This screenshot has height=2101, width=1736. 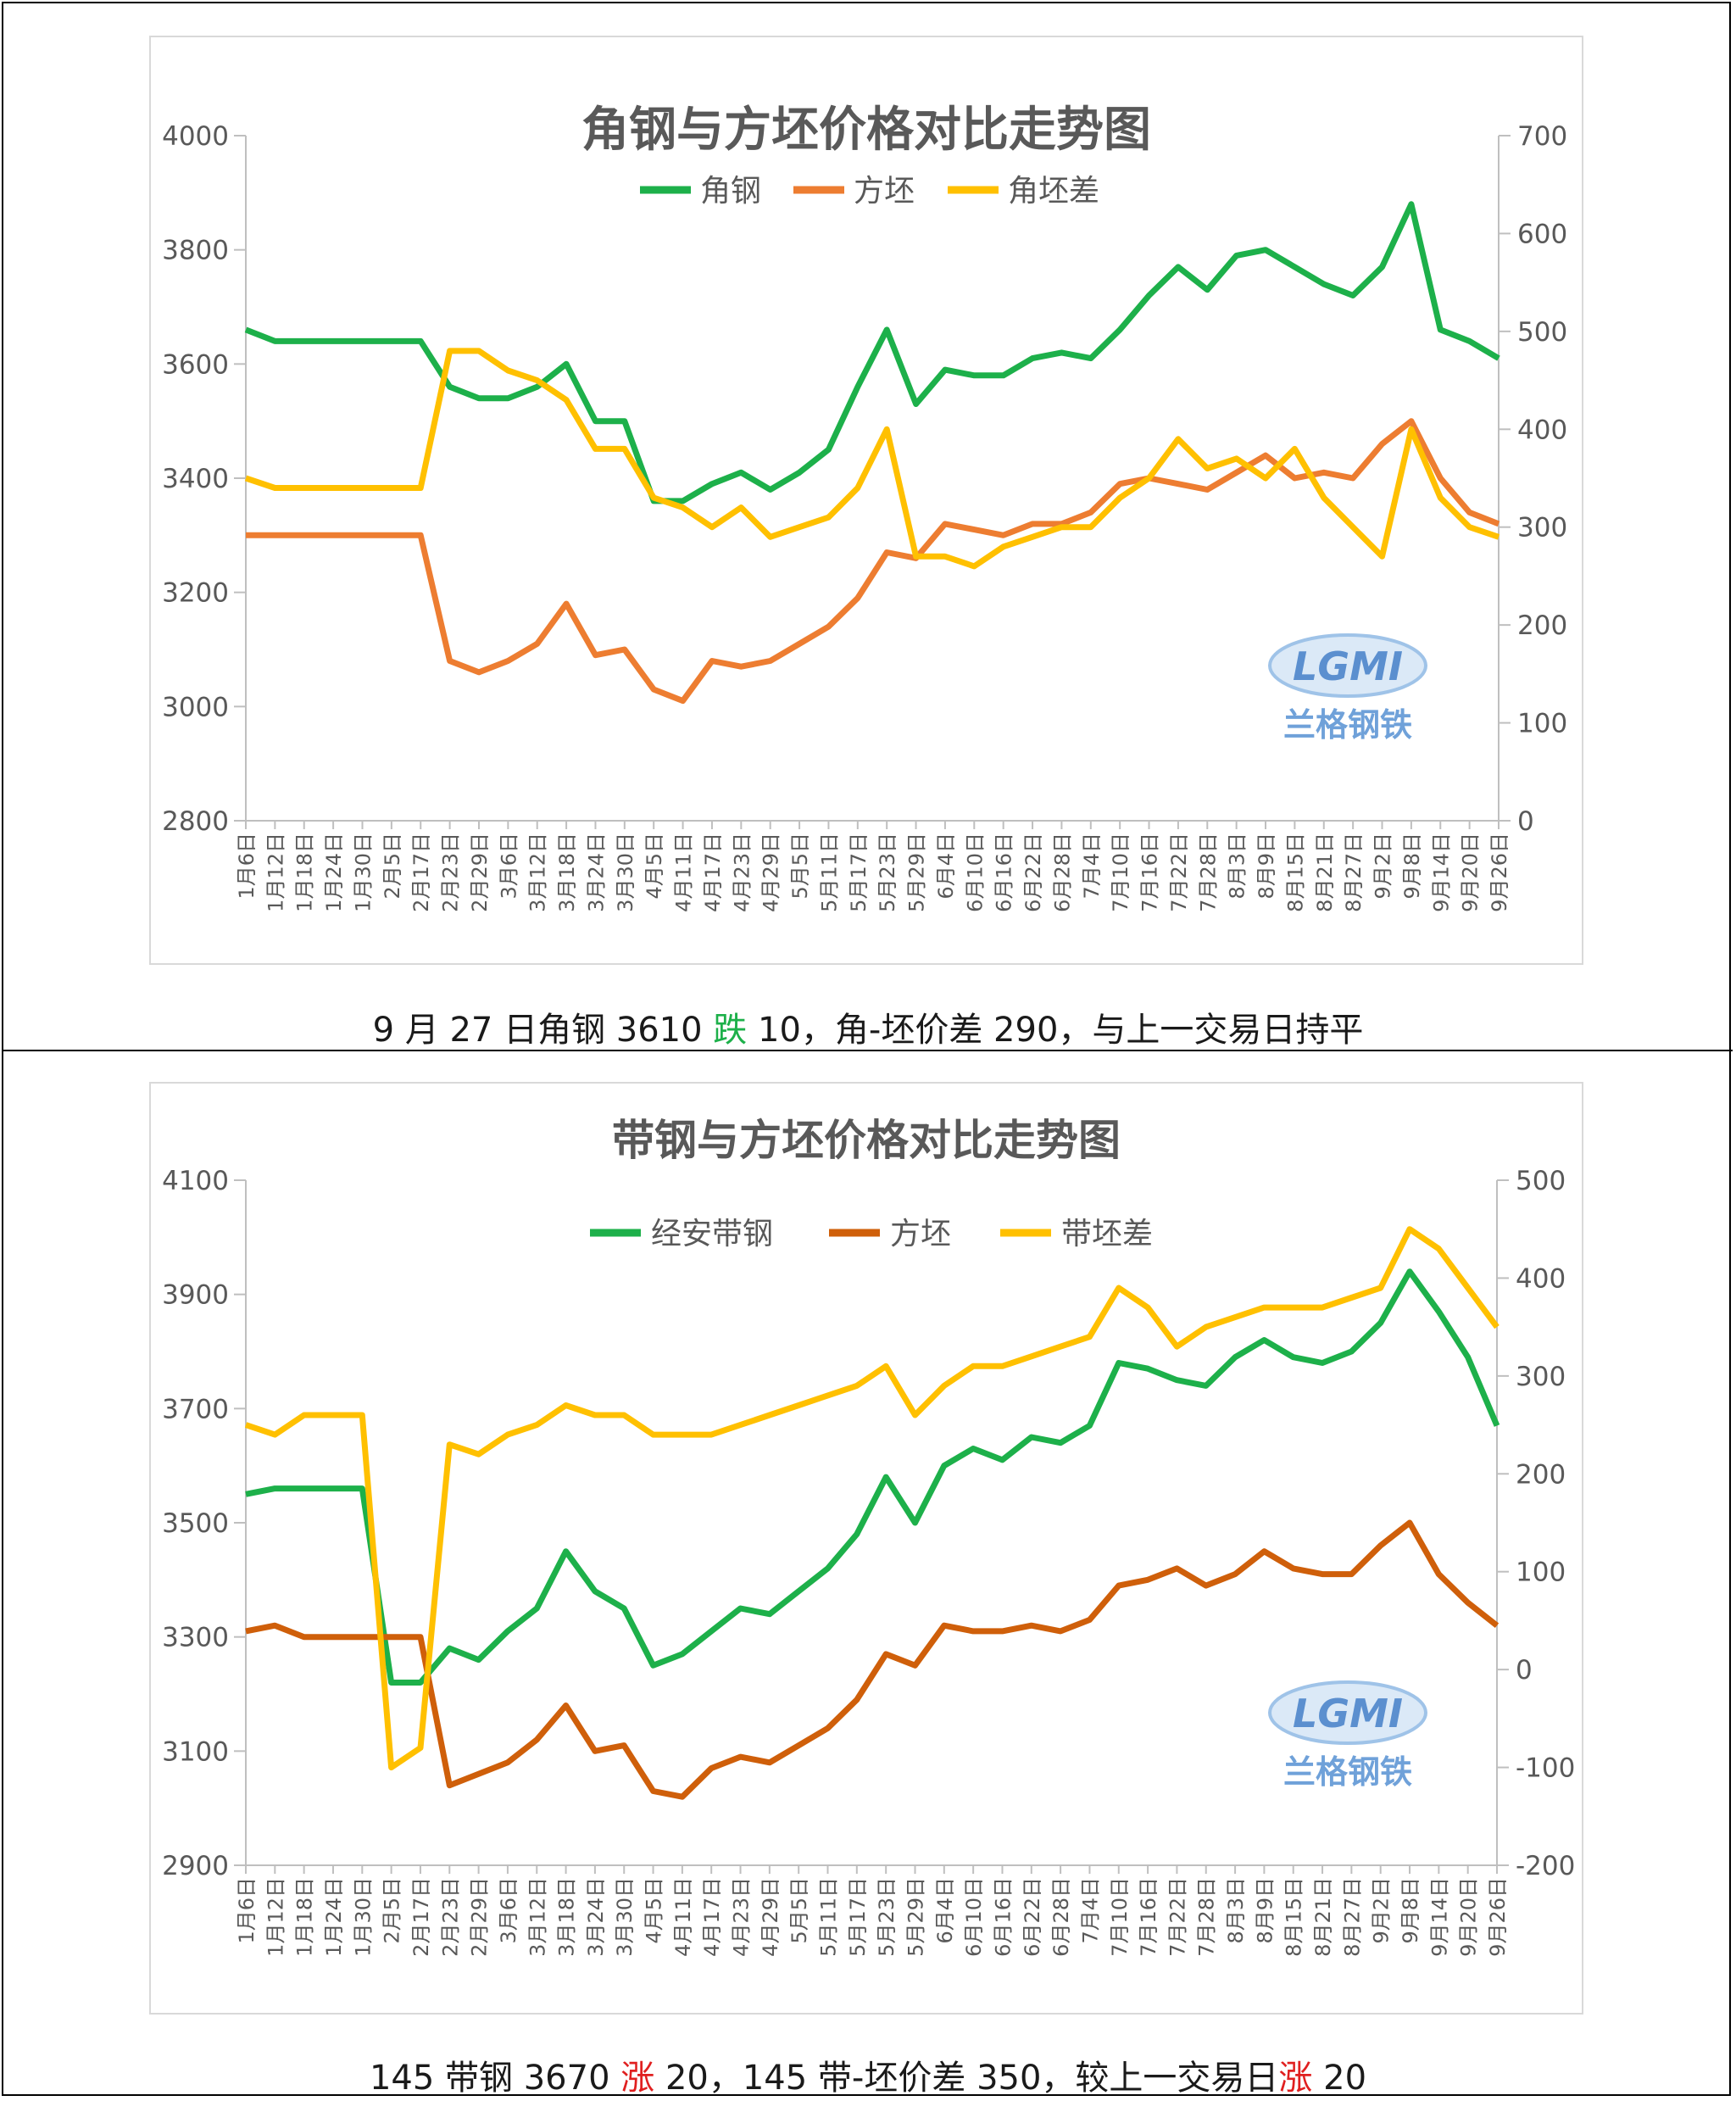 What do you see at coordinates (887, 873) in the screenshot?
I see `x-tick-label: 5月23日` at bounding box center [887, 873].